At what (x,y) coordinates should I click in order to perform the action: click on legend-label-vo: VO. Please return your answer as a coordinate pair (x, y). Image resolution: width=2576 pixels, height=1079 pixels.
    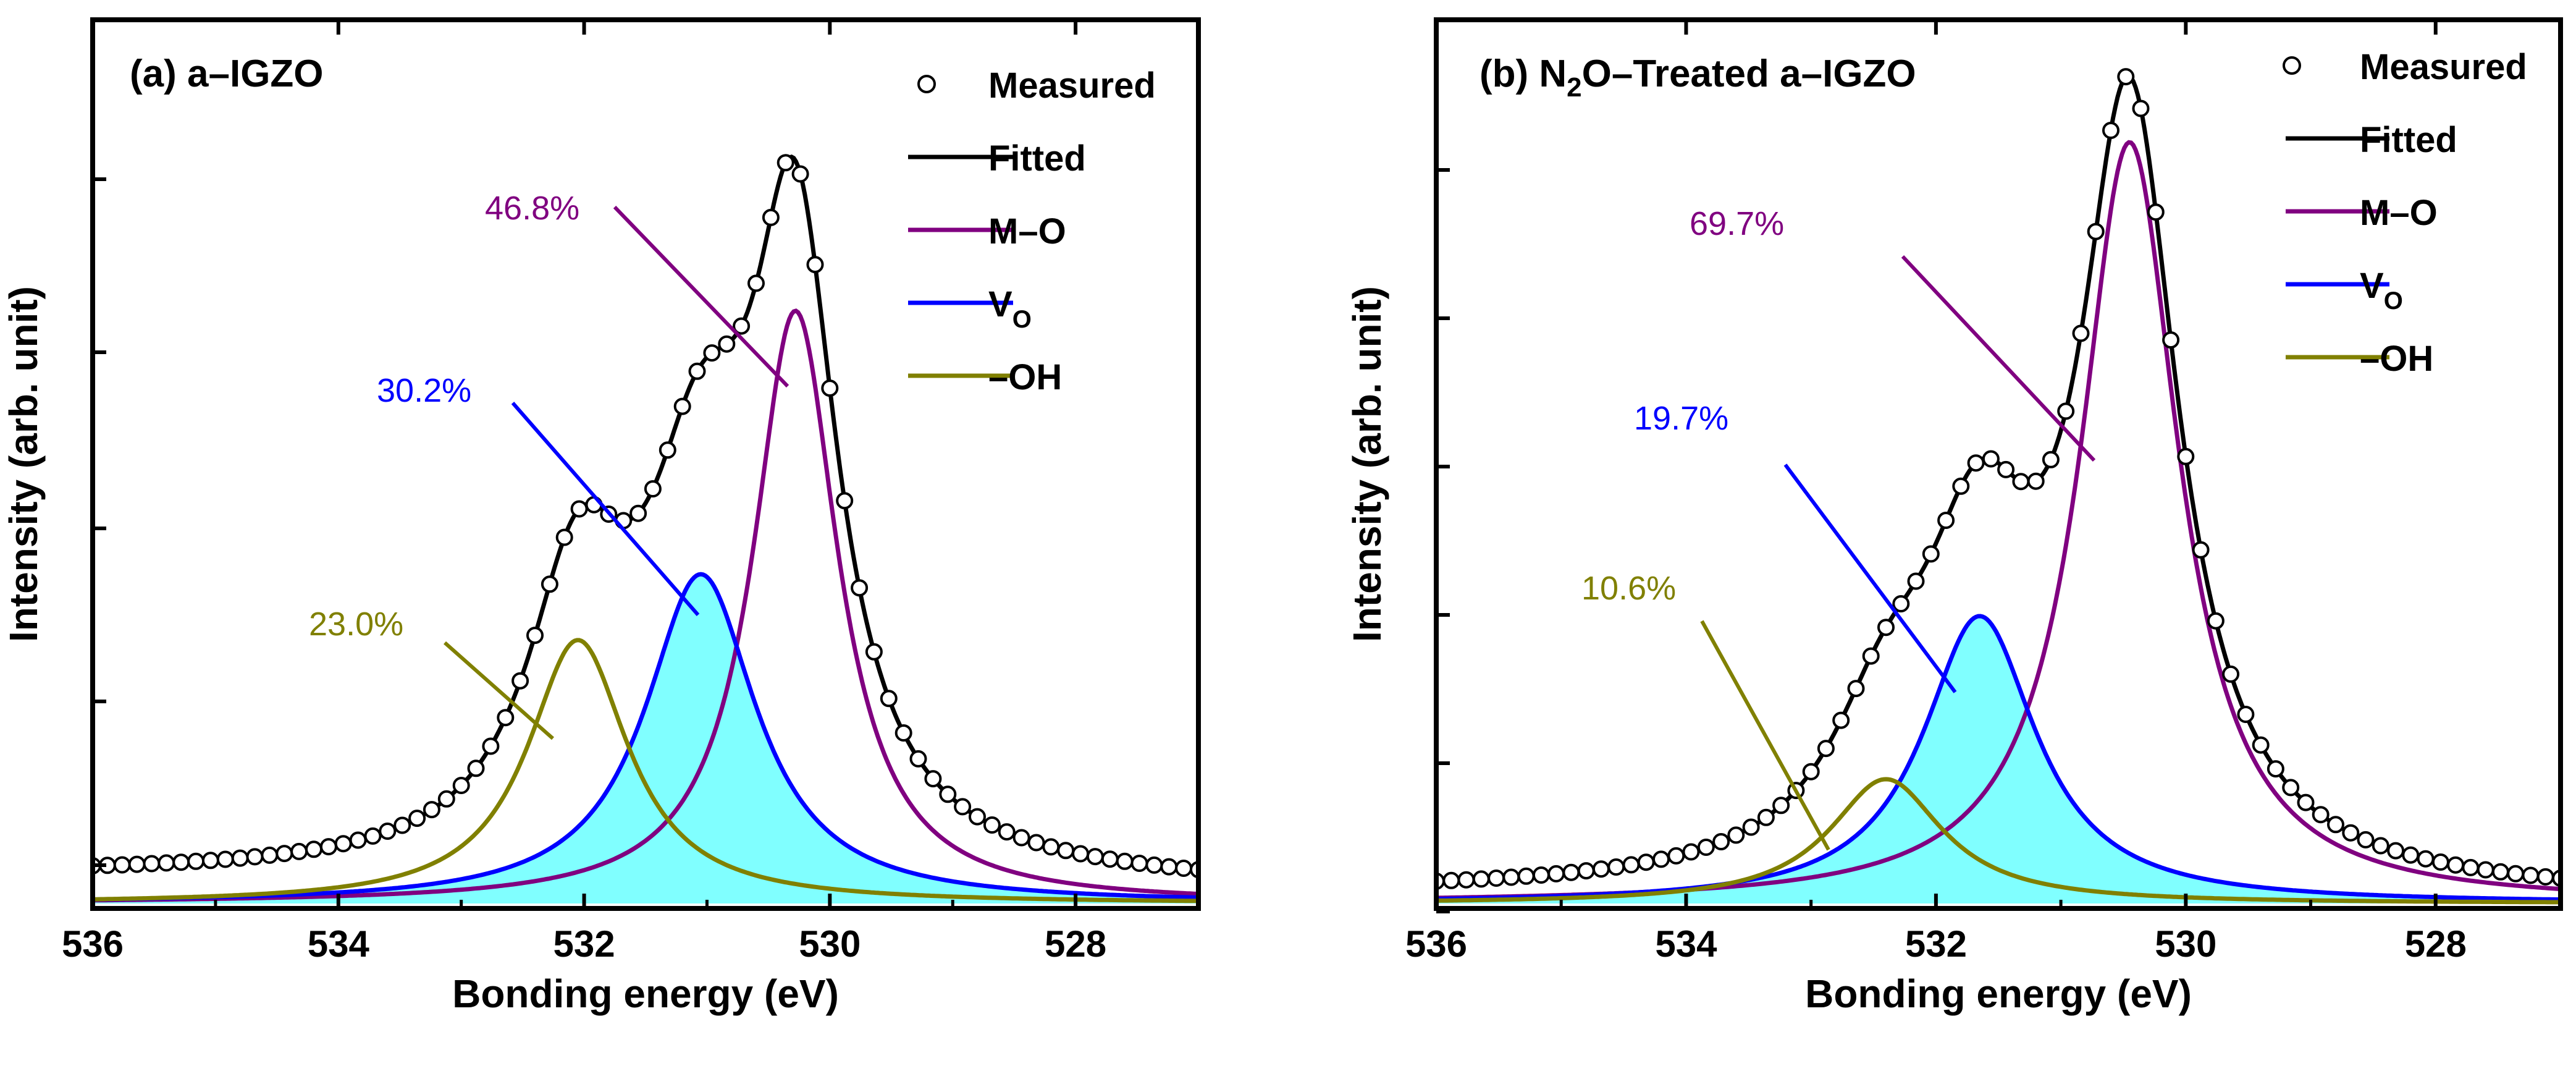
    Looking at the image, I should click on (1010, 308).